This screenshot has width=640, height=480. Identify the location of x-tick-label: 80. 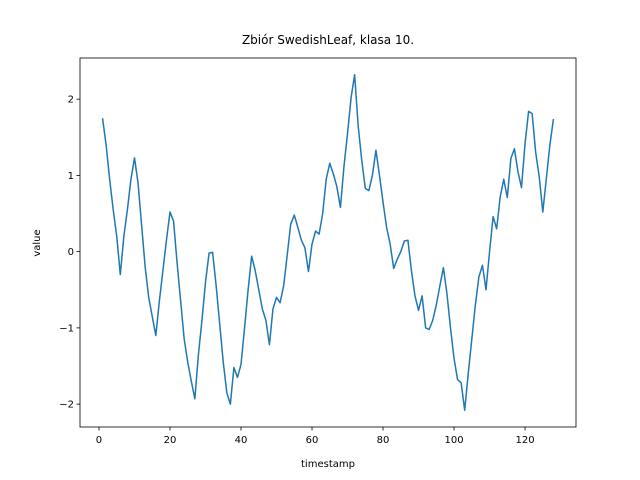
(383, 440).